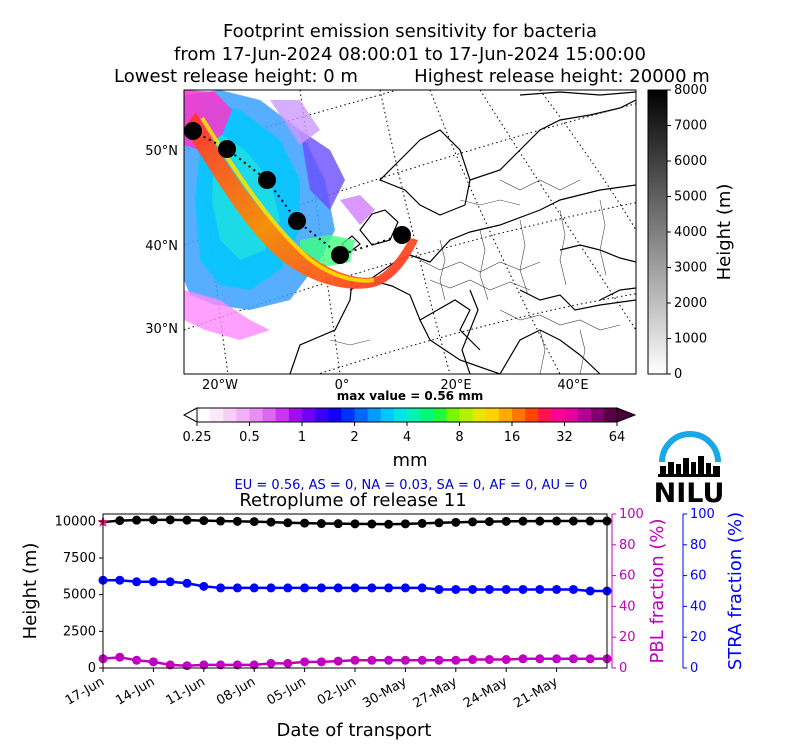  What do you see at coordinates (657, 591) in the screenshot?
I see `y-axis-label-pbl: PBL fraction (%)` at bounding box center [657, 591].